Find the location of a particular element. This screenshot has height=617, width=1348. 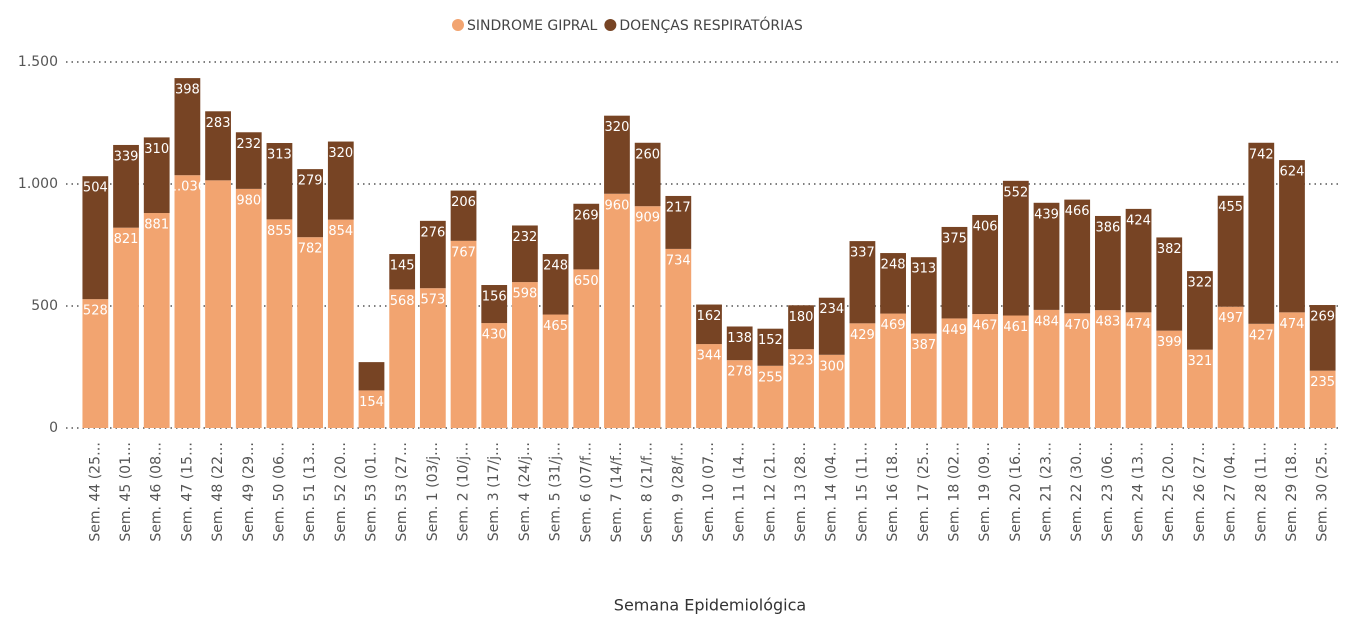

value-label: 269 is located at coordinates (586, 215).